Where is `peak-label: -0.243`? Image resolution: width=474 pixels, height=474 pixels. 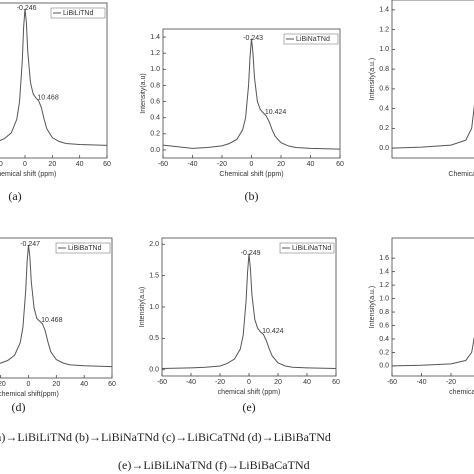 peak-label: -0.243 is located at coordinates (253, 38).